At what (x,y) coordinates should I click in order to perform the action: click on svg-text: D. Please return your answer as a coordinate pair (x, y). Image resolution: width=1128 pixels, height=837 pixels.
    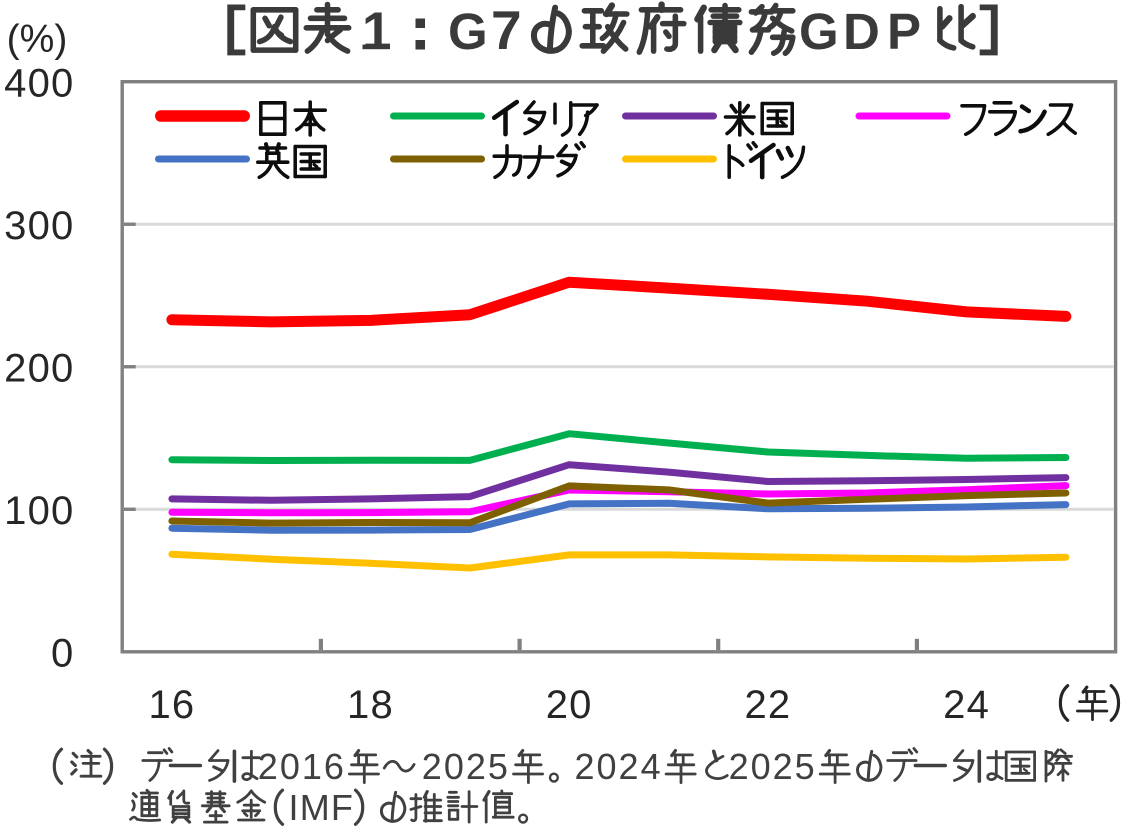
    Looking at the image, I should click on (861, 31).